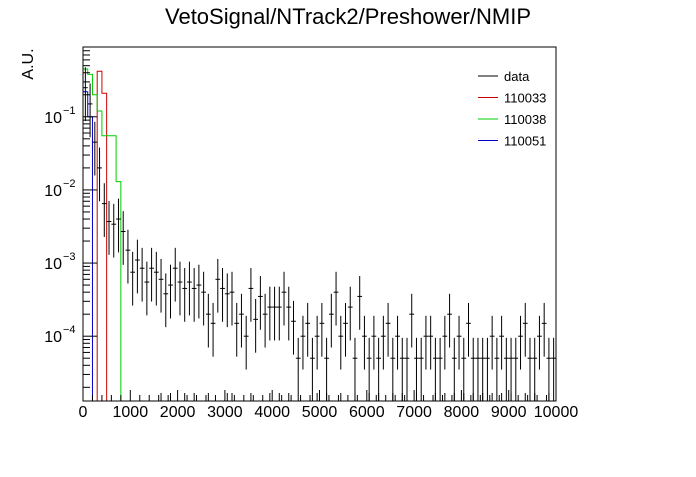 The width and height of the screenshot is (696, 477). Describe the element at coordinates (367, 412) in the screenshot. I see `x-tick-label: 6000` at that location.